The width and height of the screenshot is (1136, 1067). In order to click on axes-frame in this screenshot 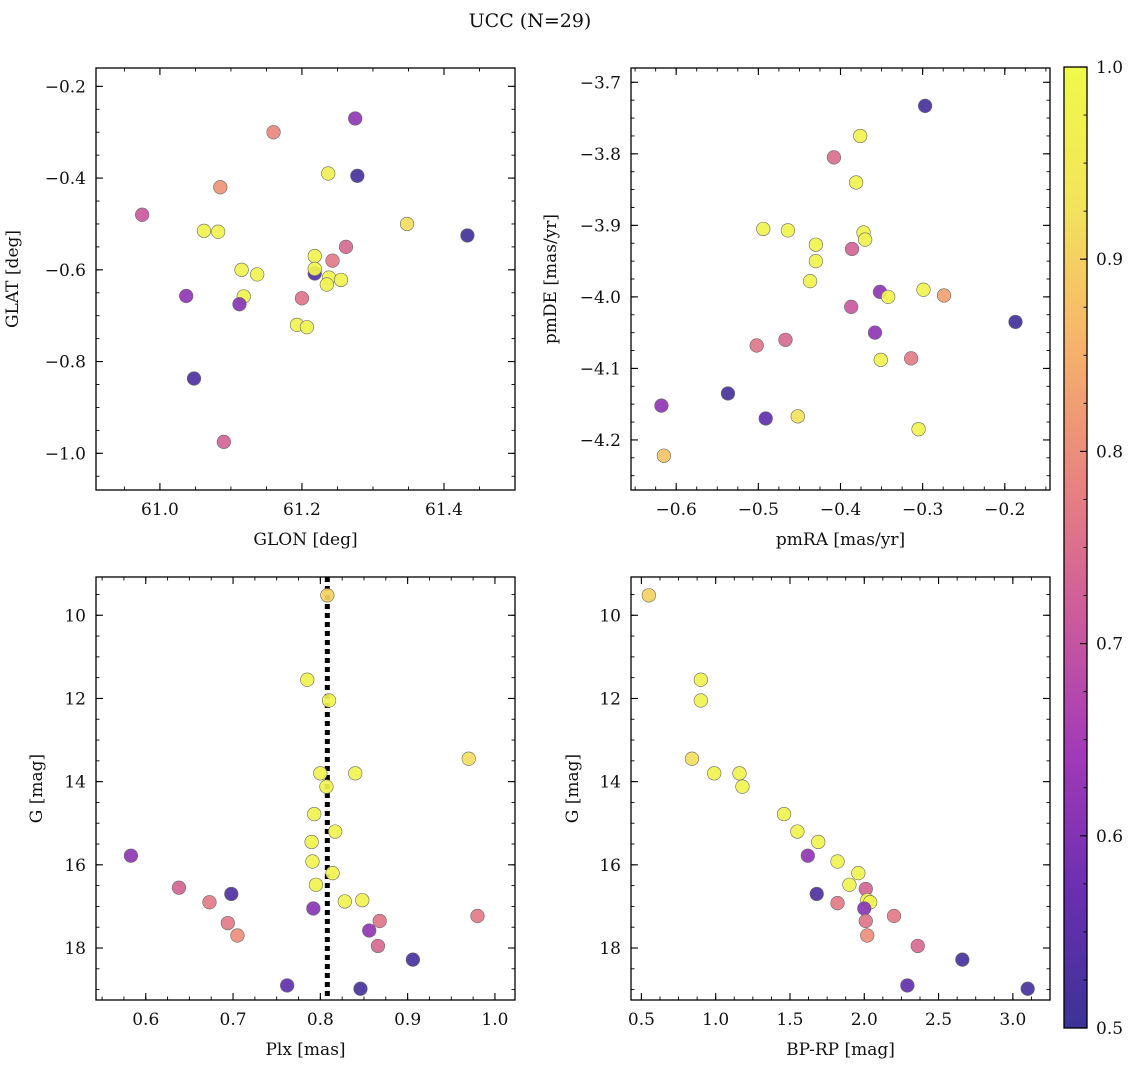, I will do `click(305, 279)`.